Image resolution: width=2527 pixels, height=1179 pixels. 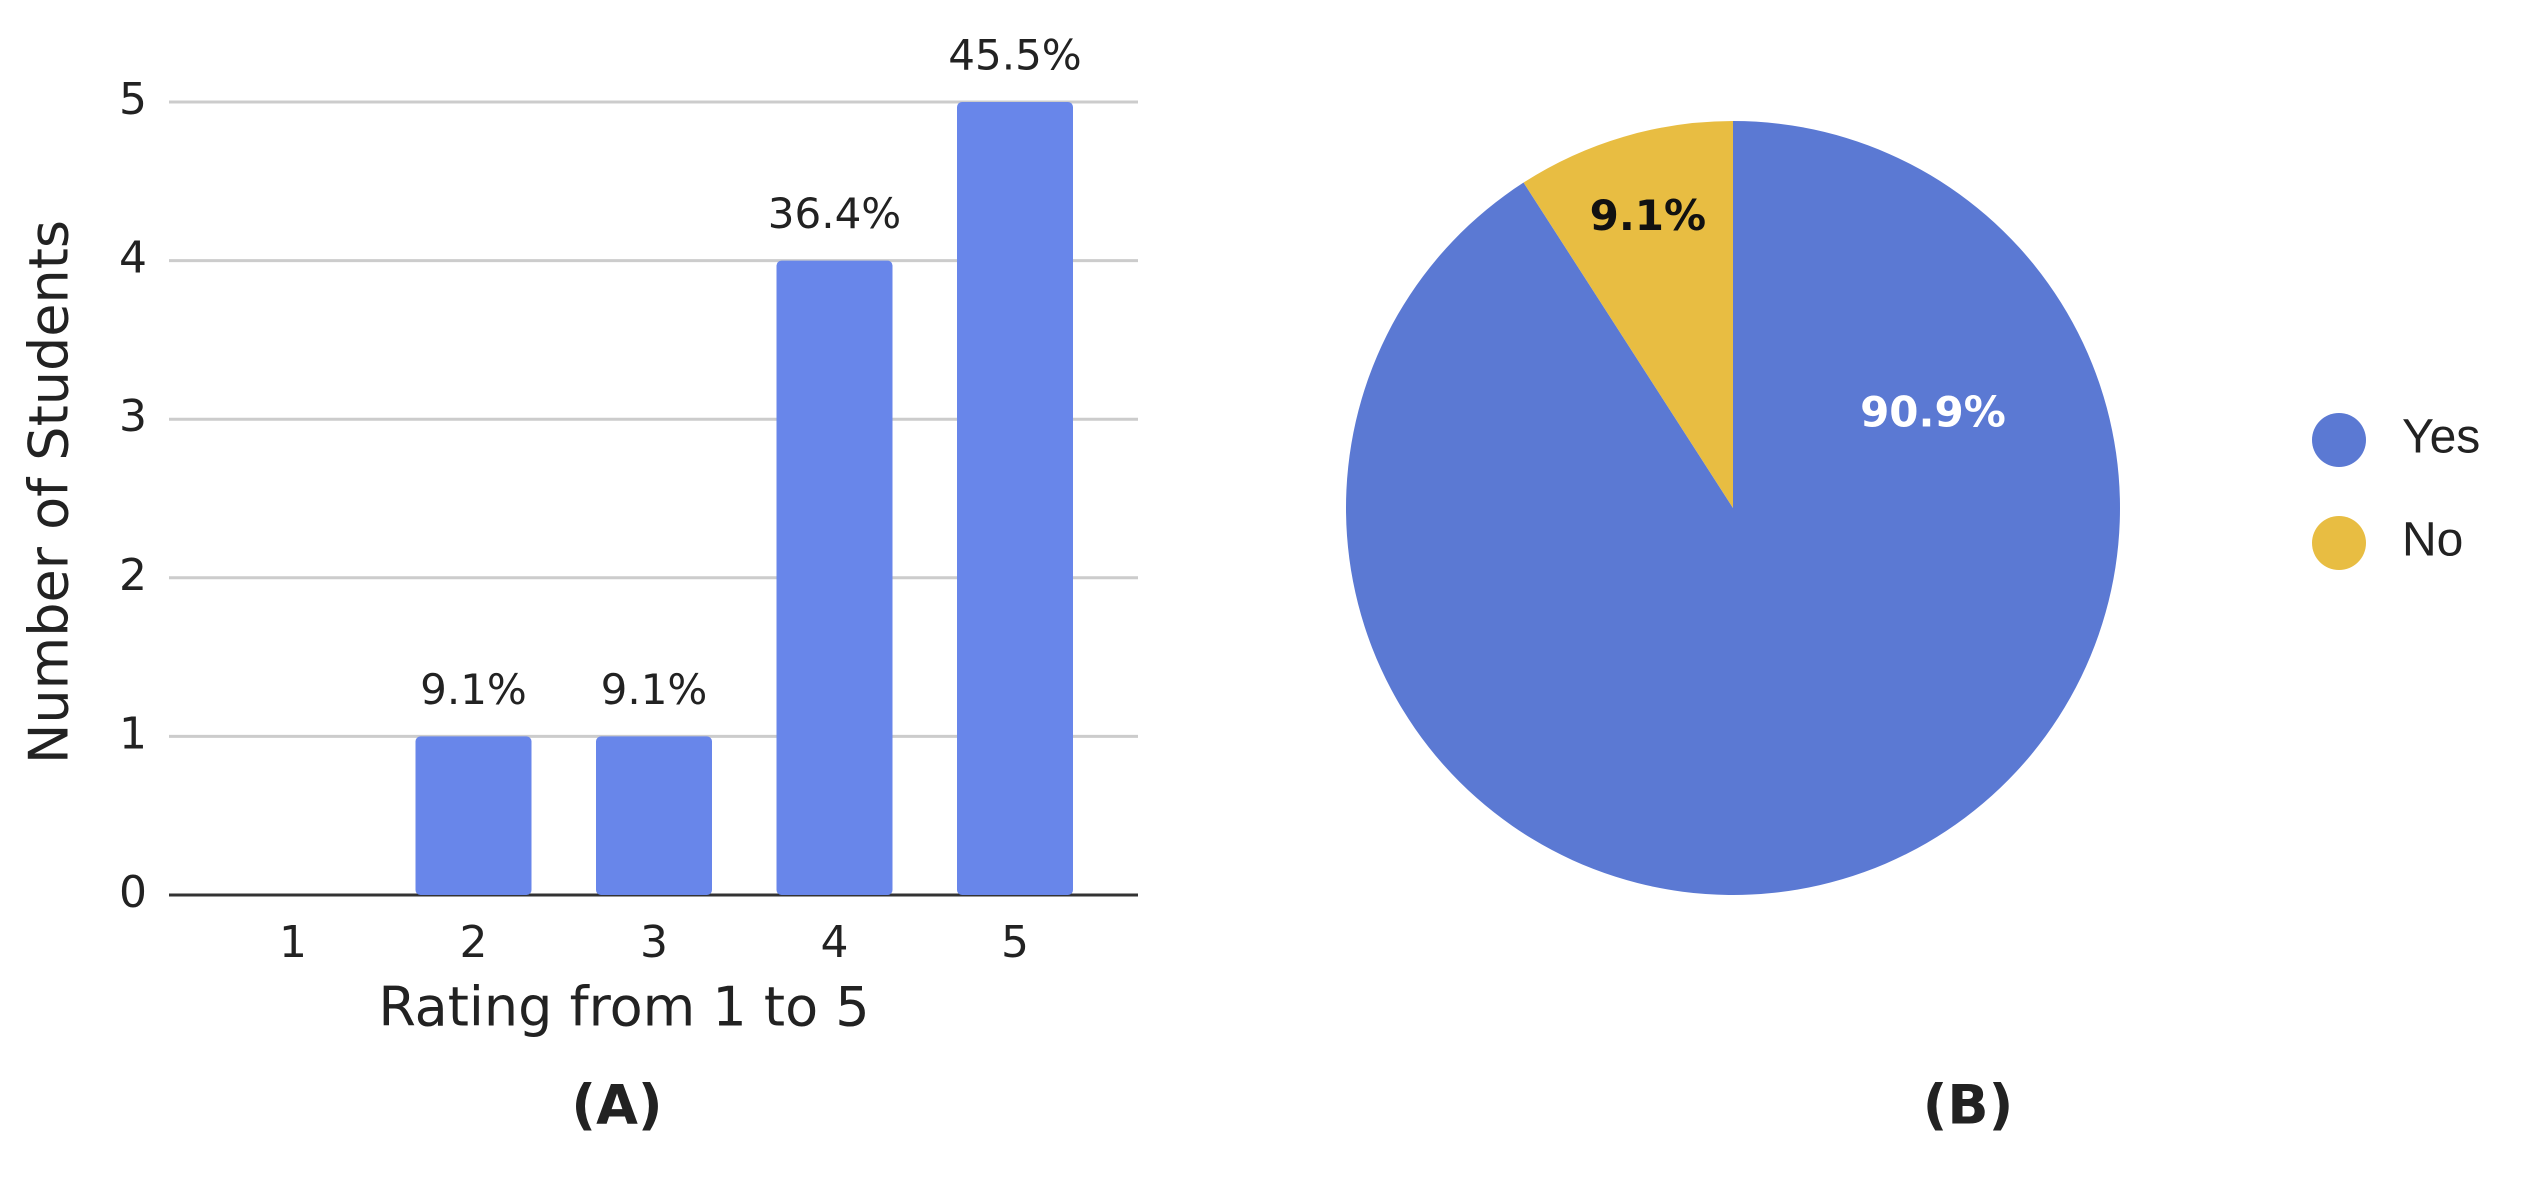 What do you see at coordinates (293, 942) in the screenshot?
I see `x-tick-label: 1` at bounding box center [293, 942].